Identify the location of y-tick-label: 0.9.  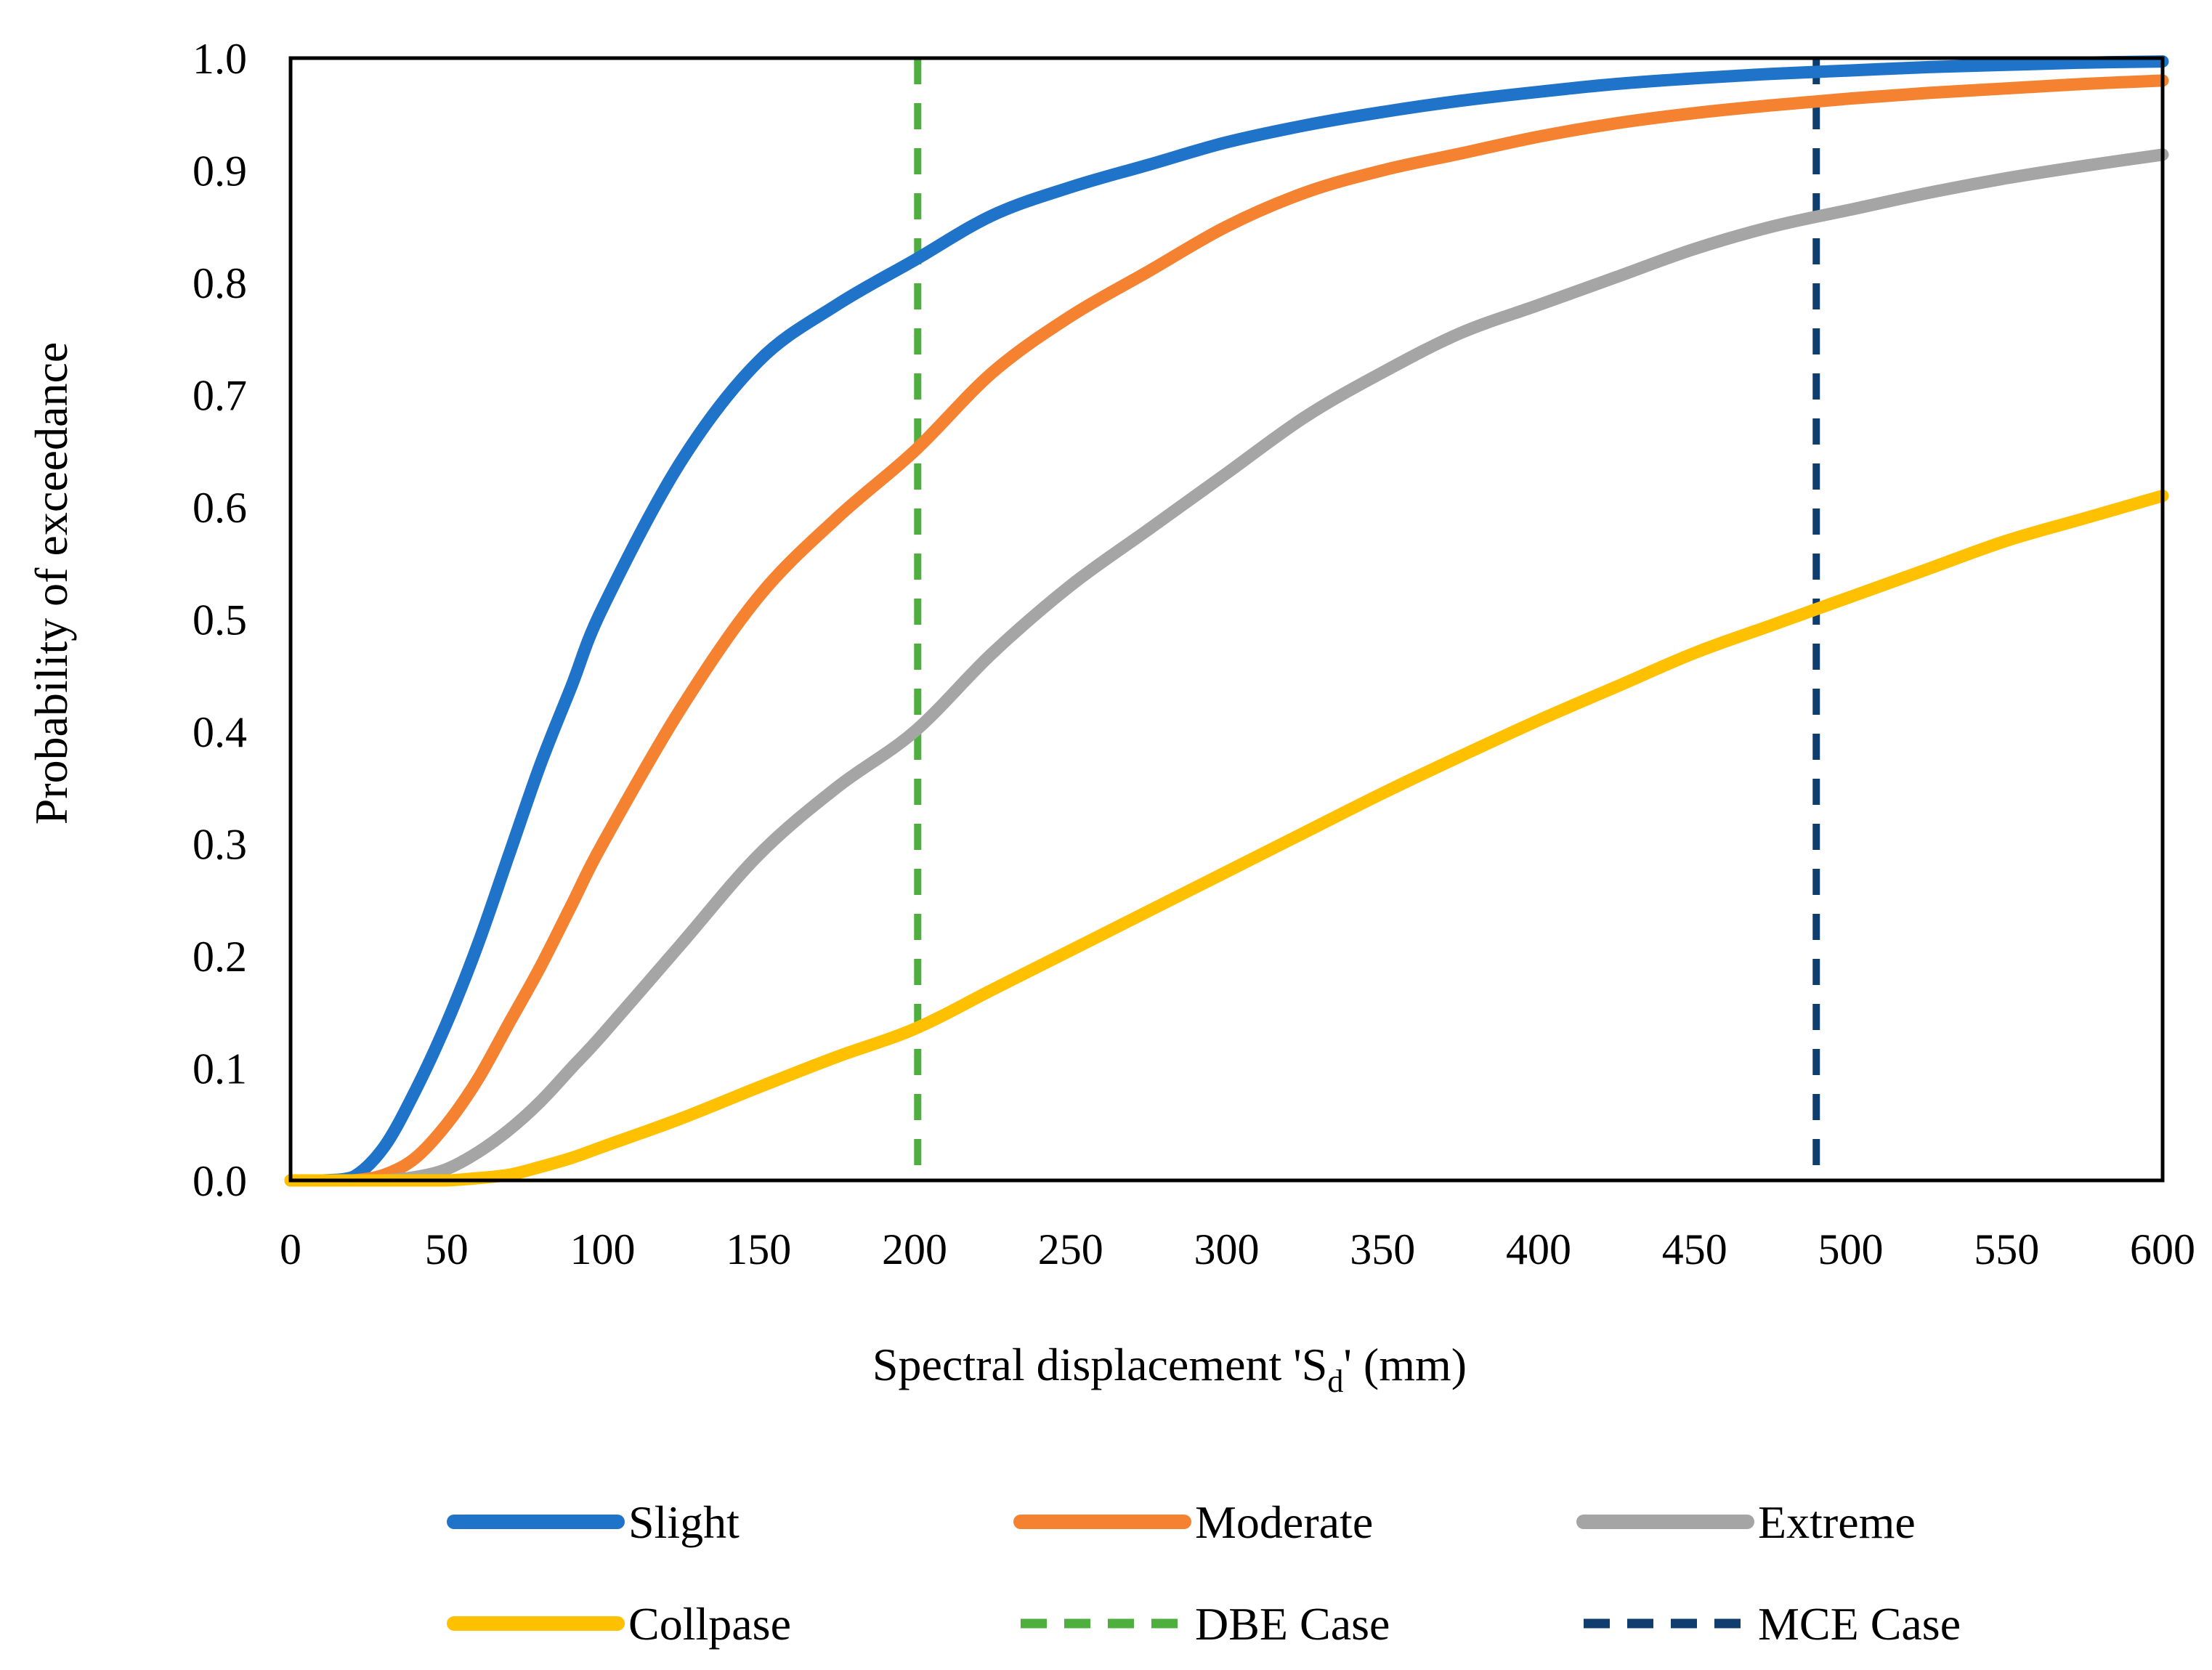
(220, 171).